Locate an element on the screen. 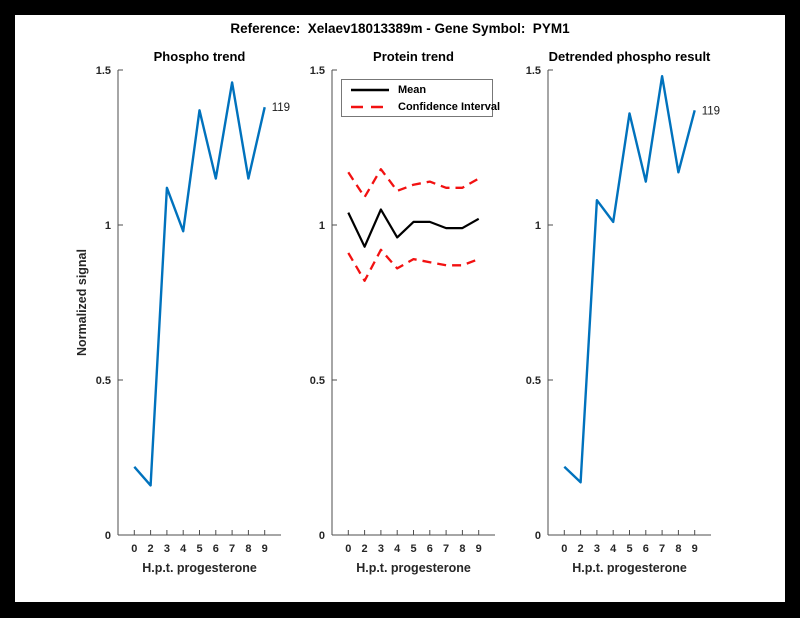 The height and width of the screenshot is (618, 800). series-line-mean is located at coordinates (413, 228).